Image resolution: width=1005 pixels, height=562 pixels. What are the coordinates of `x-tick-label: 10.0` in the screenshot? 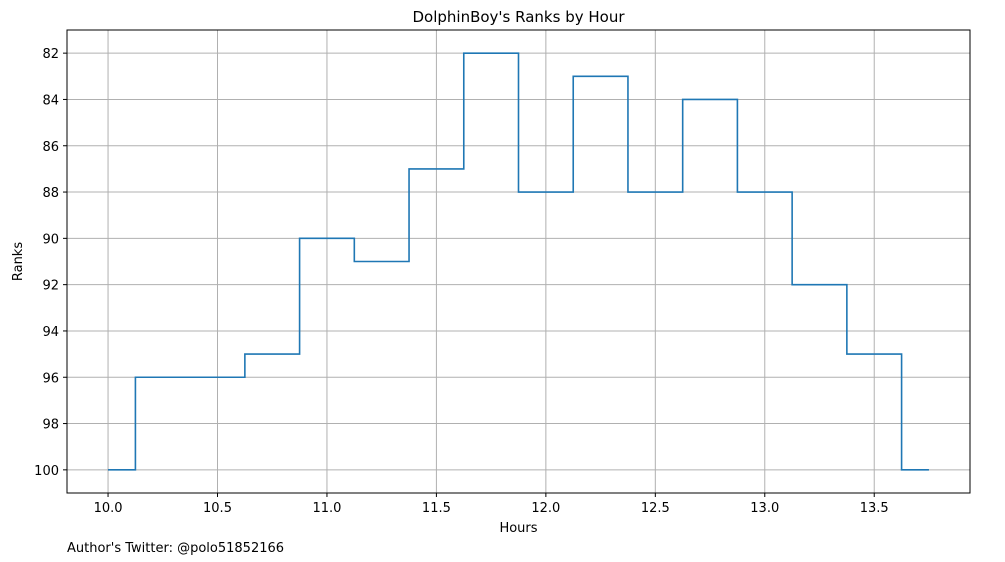 It's located at (108, 508).